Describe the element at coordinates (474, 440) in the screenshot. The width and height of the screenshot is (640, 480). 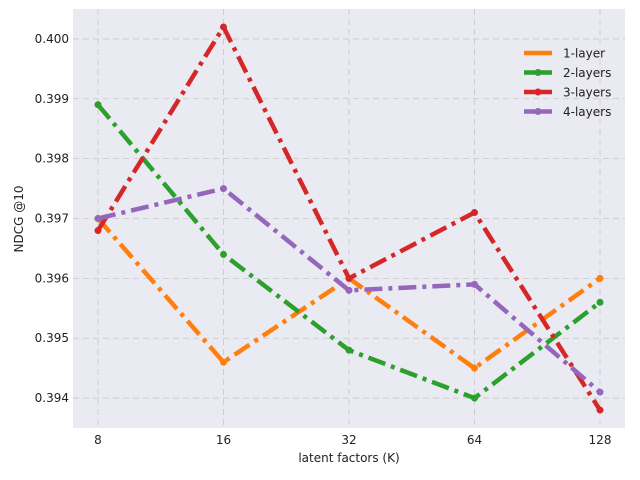
I see `x-tick-label: 64` at that location.